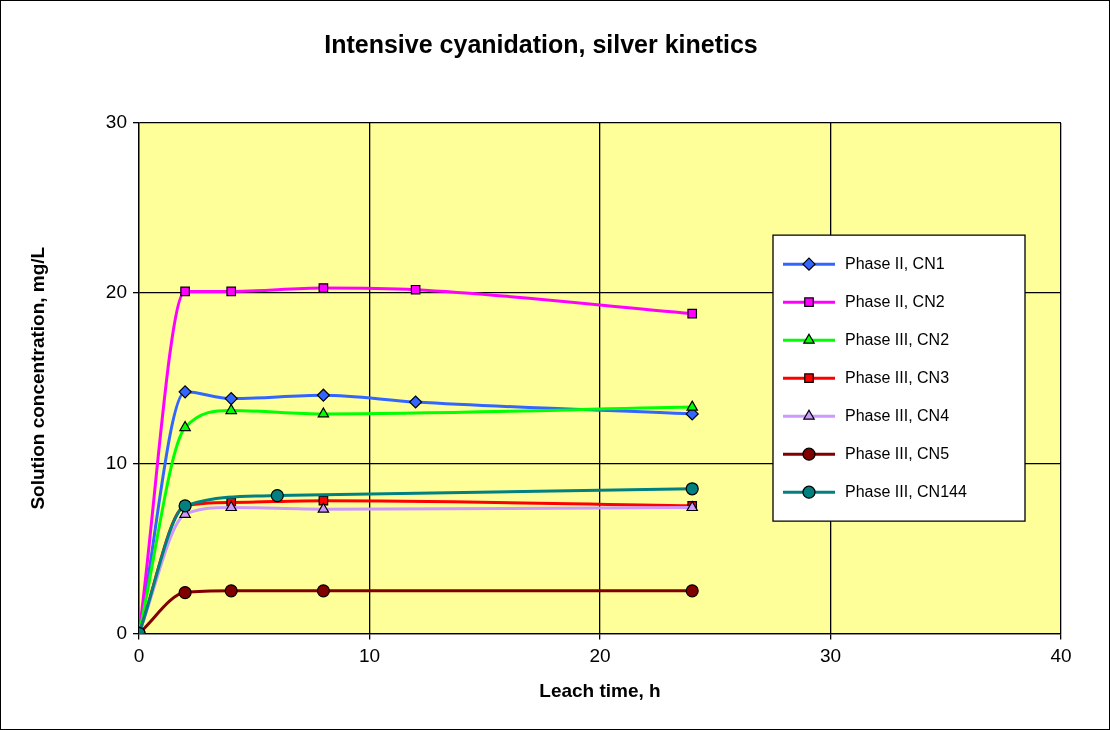 Image resolution: width=1110 pixels, height=730 pixels. What do you see at coordinates (895, 263) in the screenshot?
I see `legend-label: Phase II, CN1` at bounding box center [895, 263].